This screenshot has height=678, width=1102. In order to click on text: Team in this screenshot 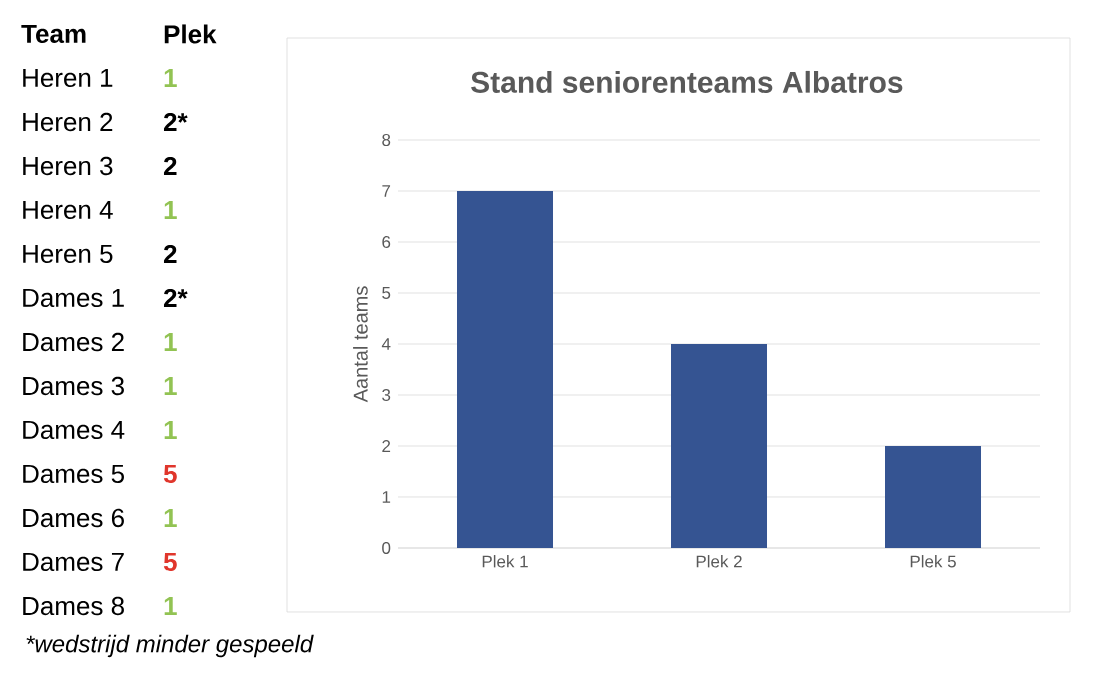, I will do `click(53, 34)`.